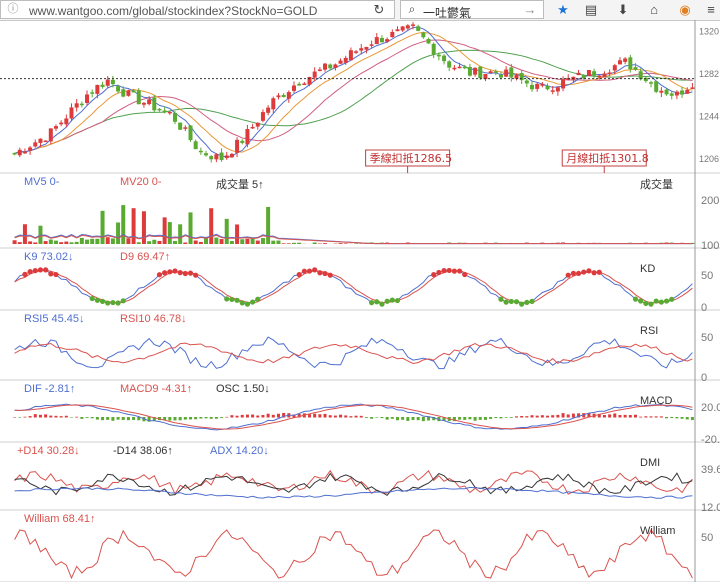 This screenshot has height=582, width=720. What do you see at coordinates (563, 9) in the screenshot?
I see `bookmark-star-icon: ★` at bounding box center [563, 9].